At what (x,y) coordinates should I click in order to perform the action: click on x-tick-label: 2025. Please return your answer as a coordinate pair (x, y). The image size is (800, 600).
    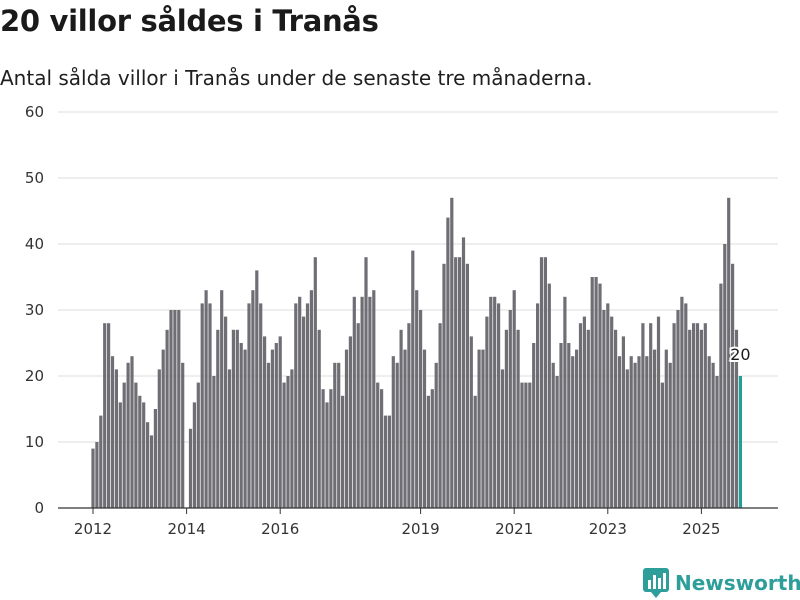
    Looking at the image, I should click on (701, 529).